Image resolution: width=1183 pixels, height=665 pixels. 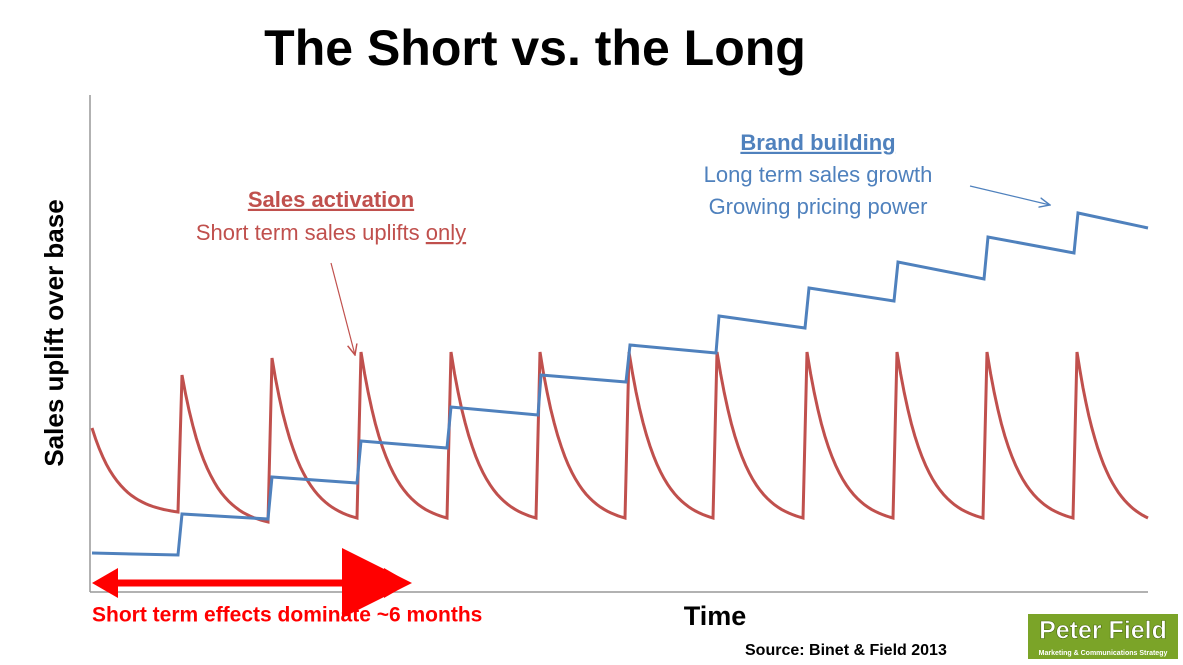 I want to click on brand-building-line: Long term sales growth, so click(x=818, y=174).